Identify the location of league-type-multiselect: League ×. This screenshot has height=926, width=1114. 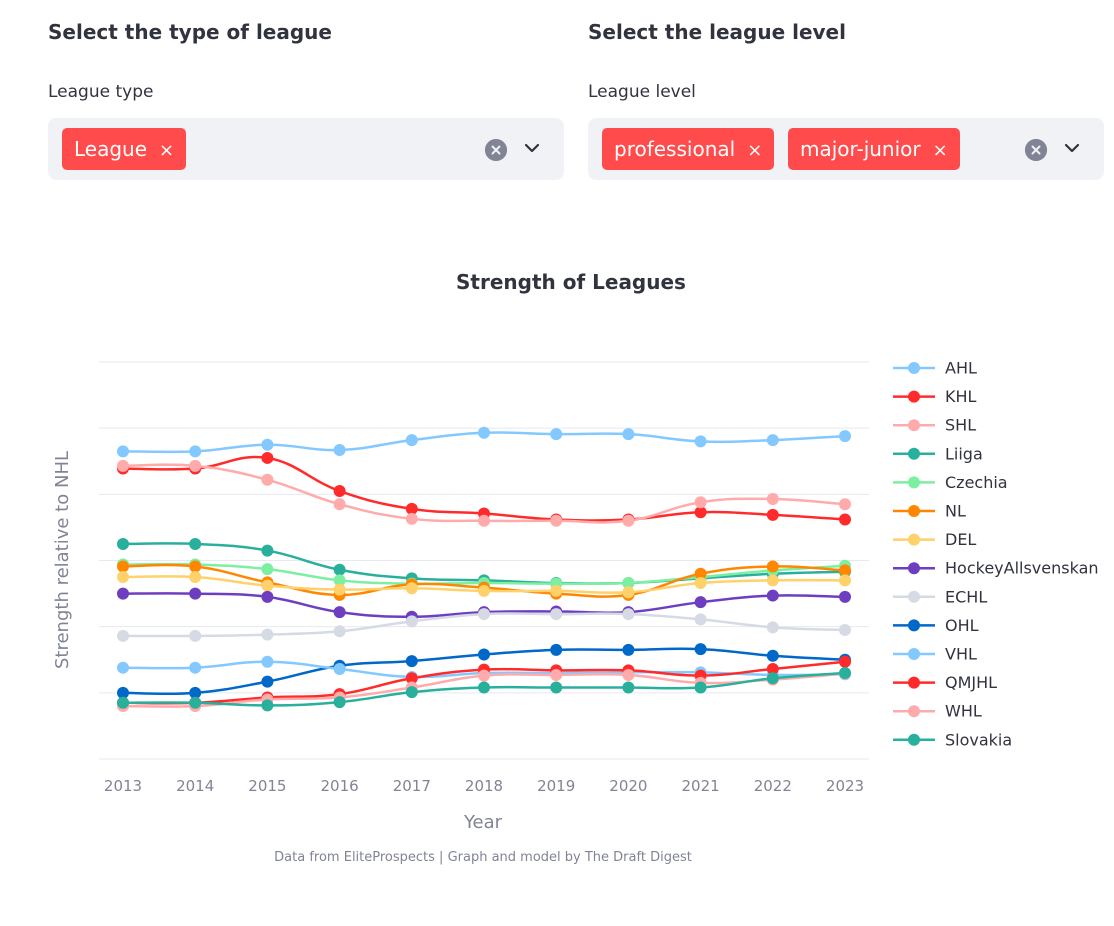
(306, 149).